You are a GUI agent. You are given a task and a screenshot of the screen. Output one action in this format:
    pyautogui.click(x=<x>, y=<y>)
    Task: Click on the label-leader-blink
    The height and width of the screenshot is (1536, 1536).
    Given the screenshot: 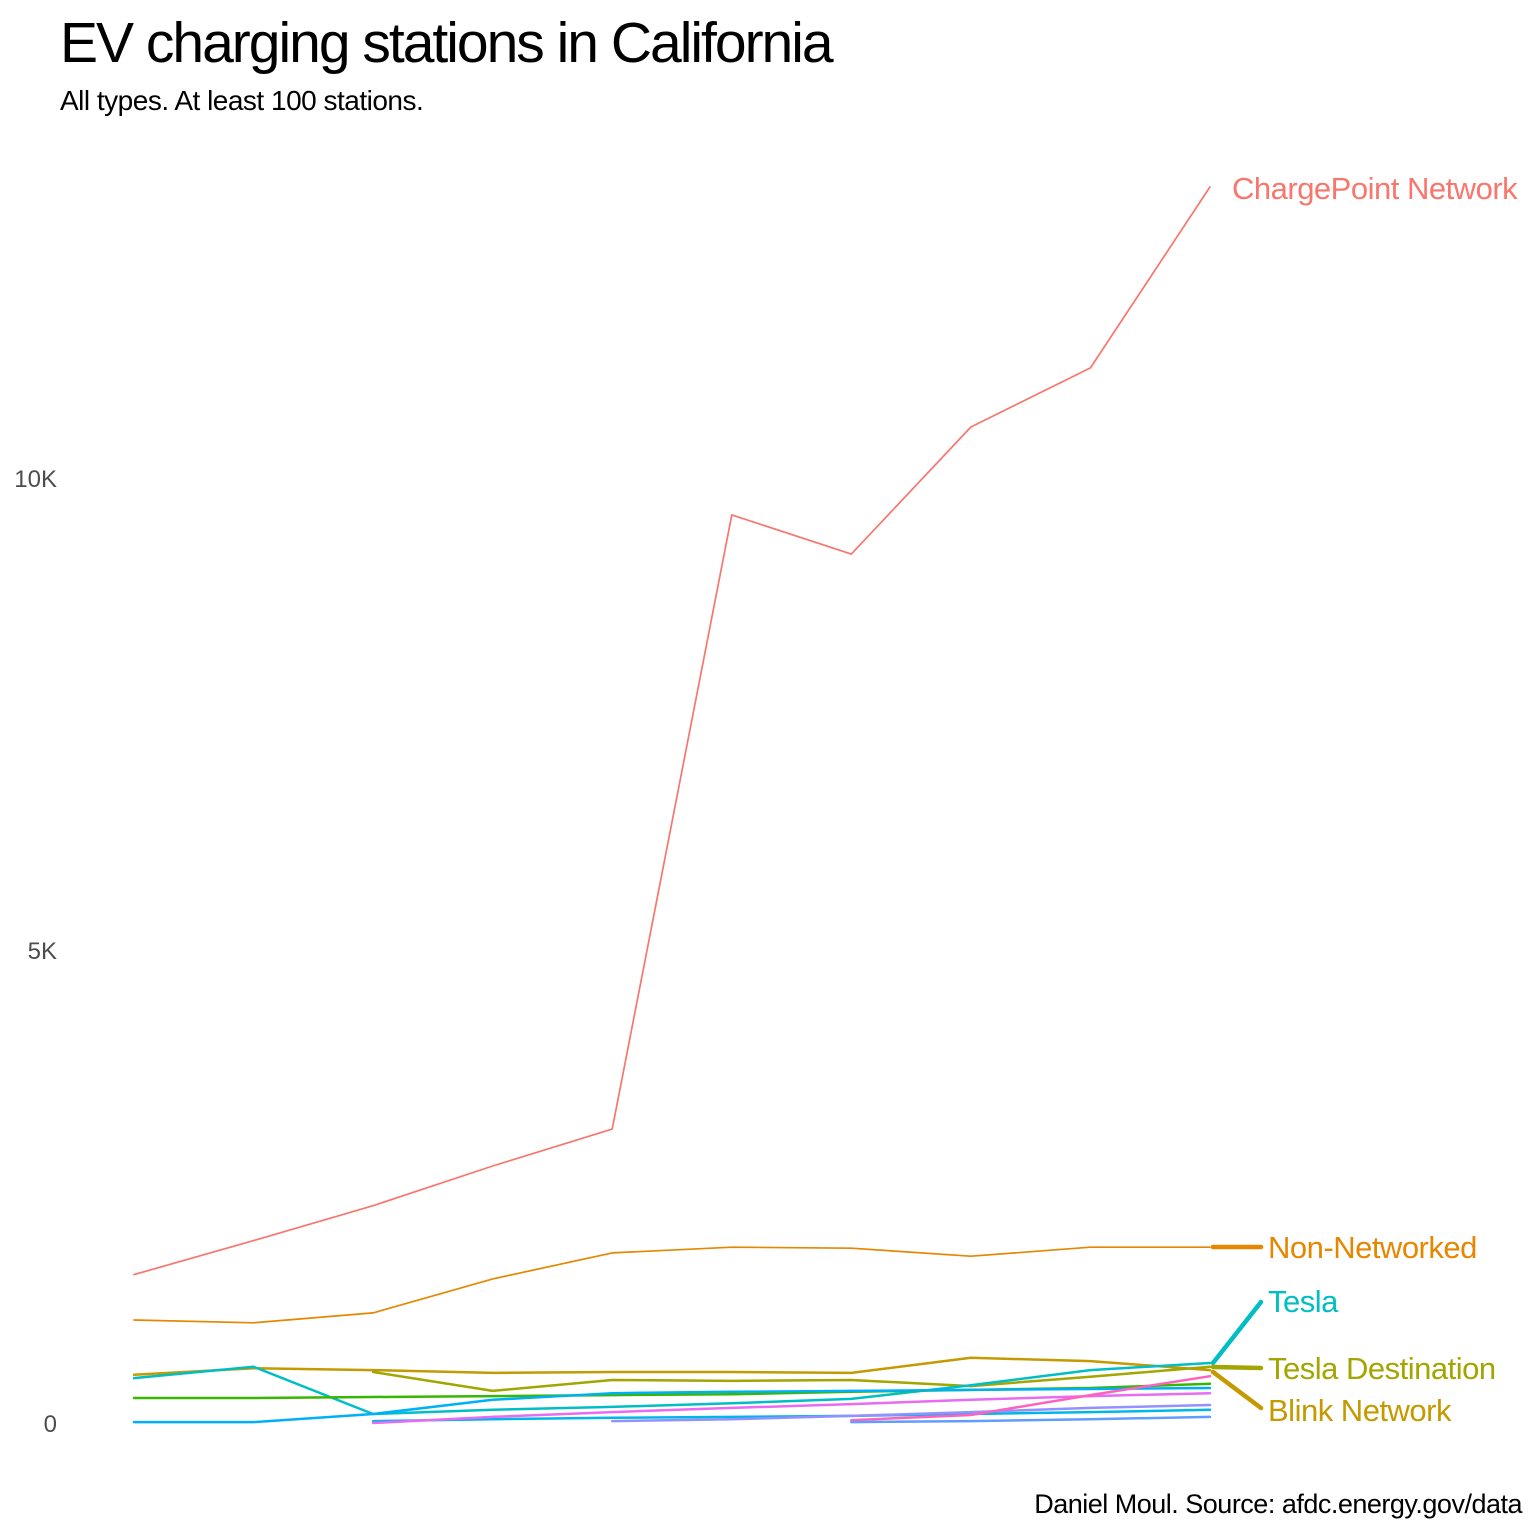 What is the action you would take?
    pyautogui.click(x=1237, y=1390)
    